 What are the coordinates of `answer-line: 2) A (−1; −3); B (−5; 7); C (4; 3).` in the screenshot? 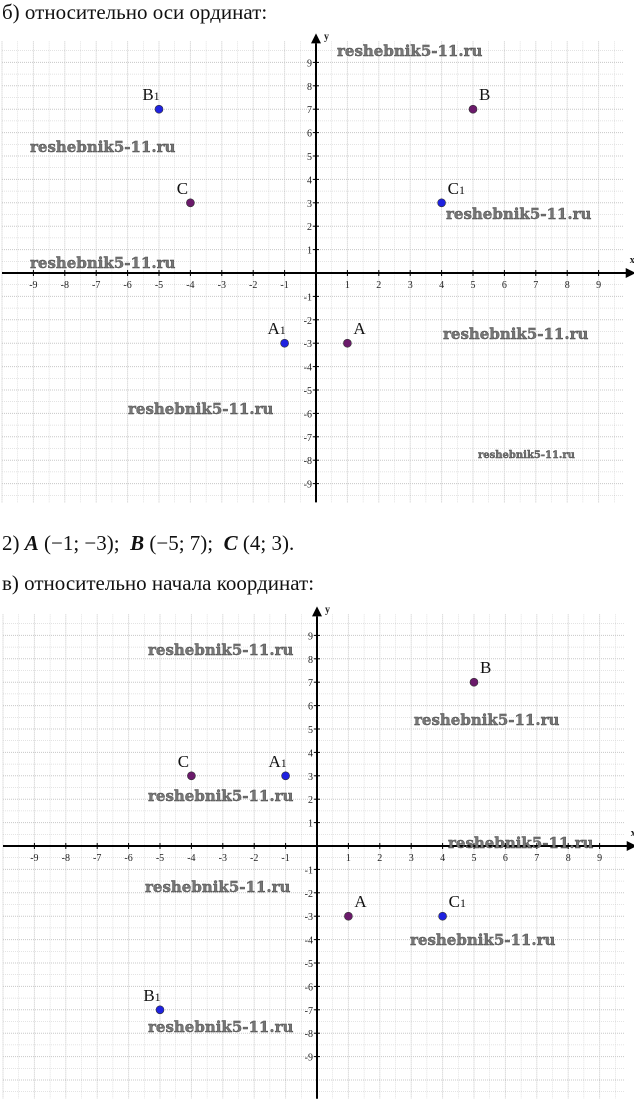 It's located at (148, 543).